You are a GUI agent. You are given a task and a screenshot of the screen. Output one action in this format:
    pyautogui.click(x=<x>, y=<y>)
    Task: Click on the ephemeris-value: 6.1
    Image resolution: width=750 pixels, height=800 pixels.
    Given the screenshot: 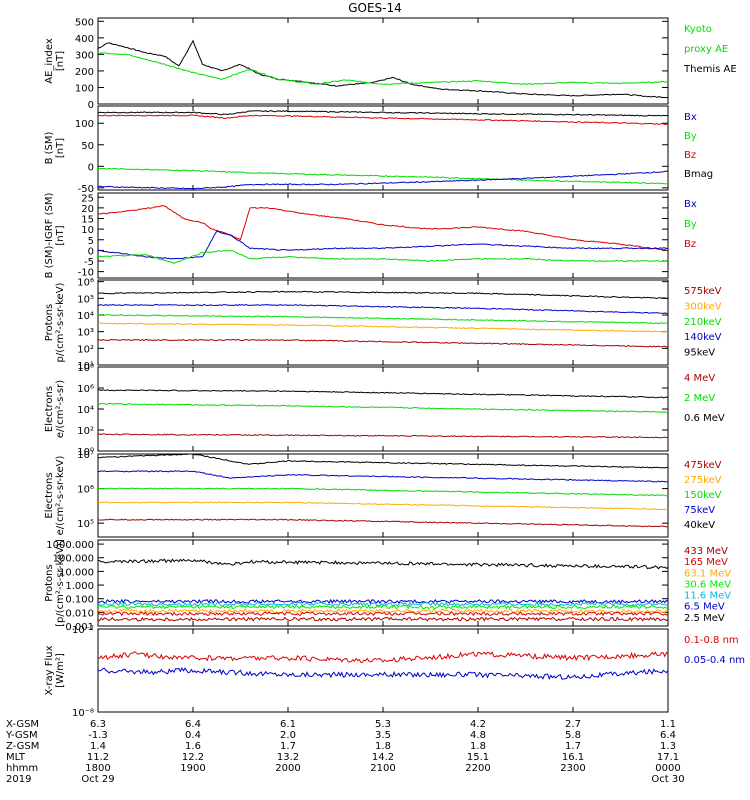 What is the action you would take?
    pyautogui.click(x=288, y=724)
    